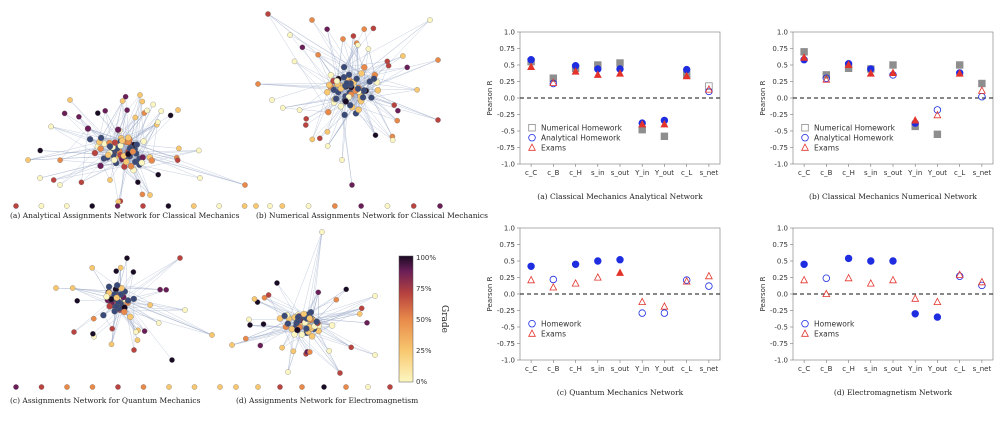 The image size is (1000, 427). Describe the element at coordinates (424, 289) in the screenshot. I see `colorbar-tick: 75%` at that location.